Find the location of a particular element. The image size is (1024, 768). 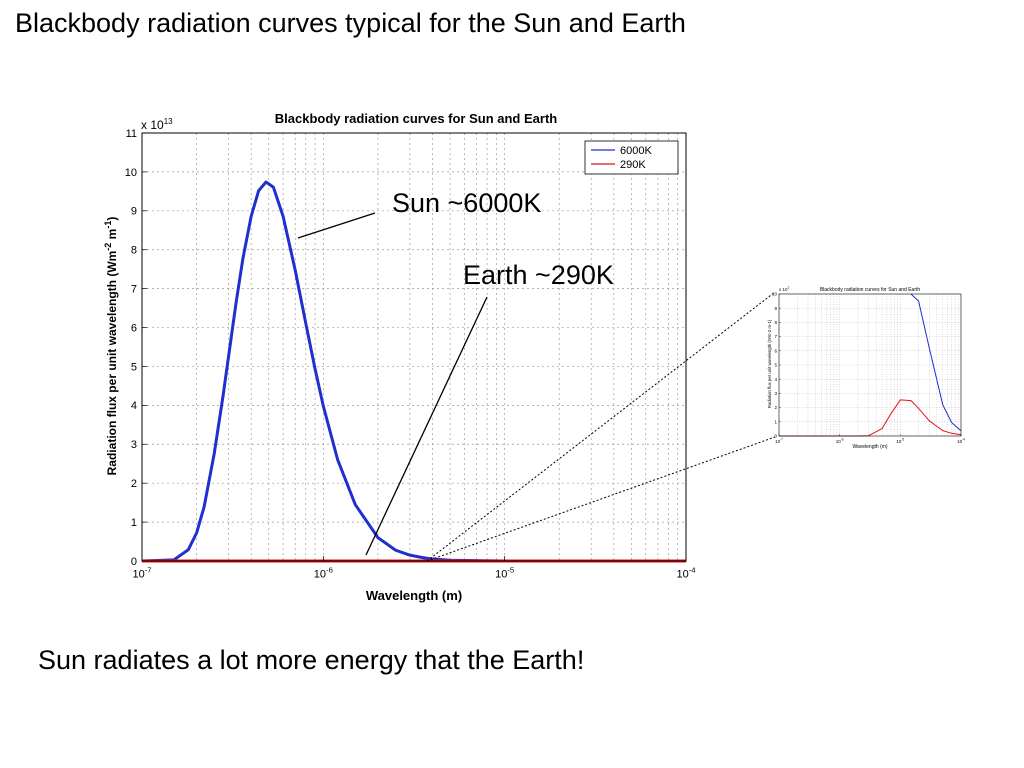

inset-chart-y-tick-label: 8 is located at coordinates (775, 322).